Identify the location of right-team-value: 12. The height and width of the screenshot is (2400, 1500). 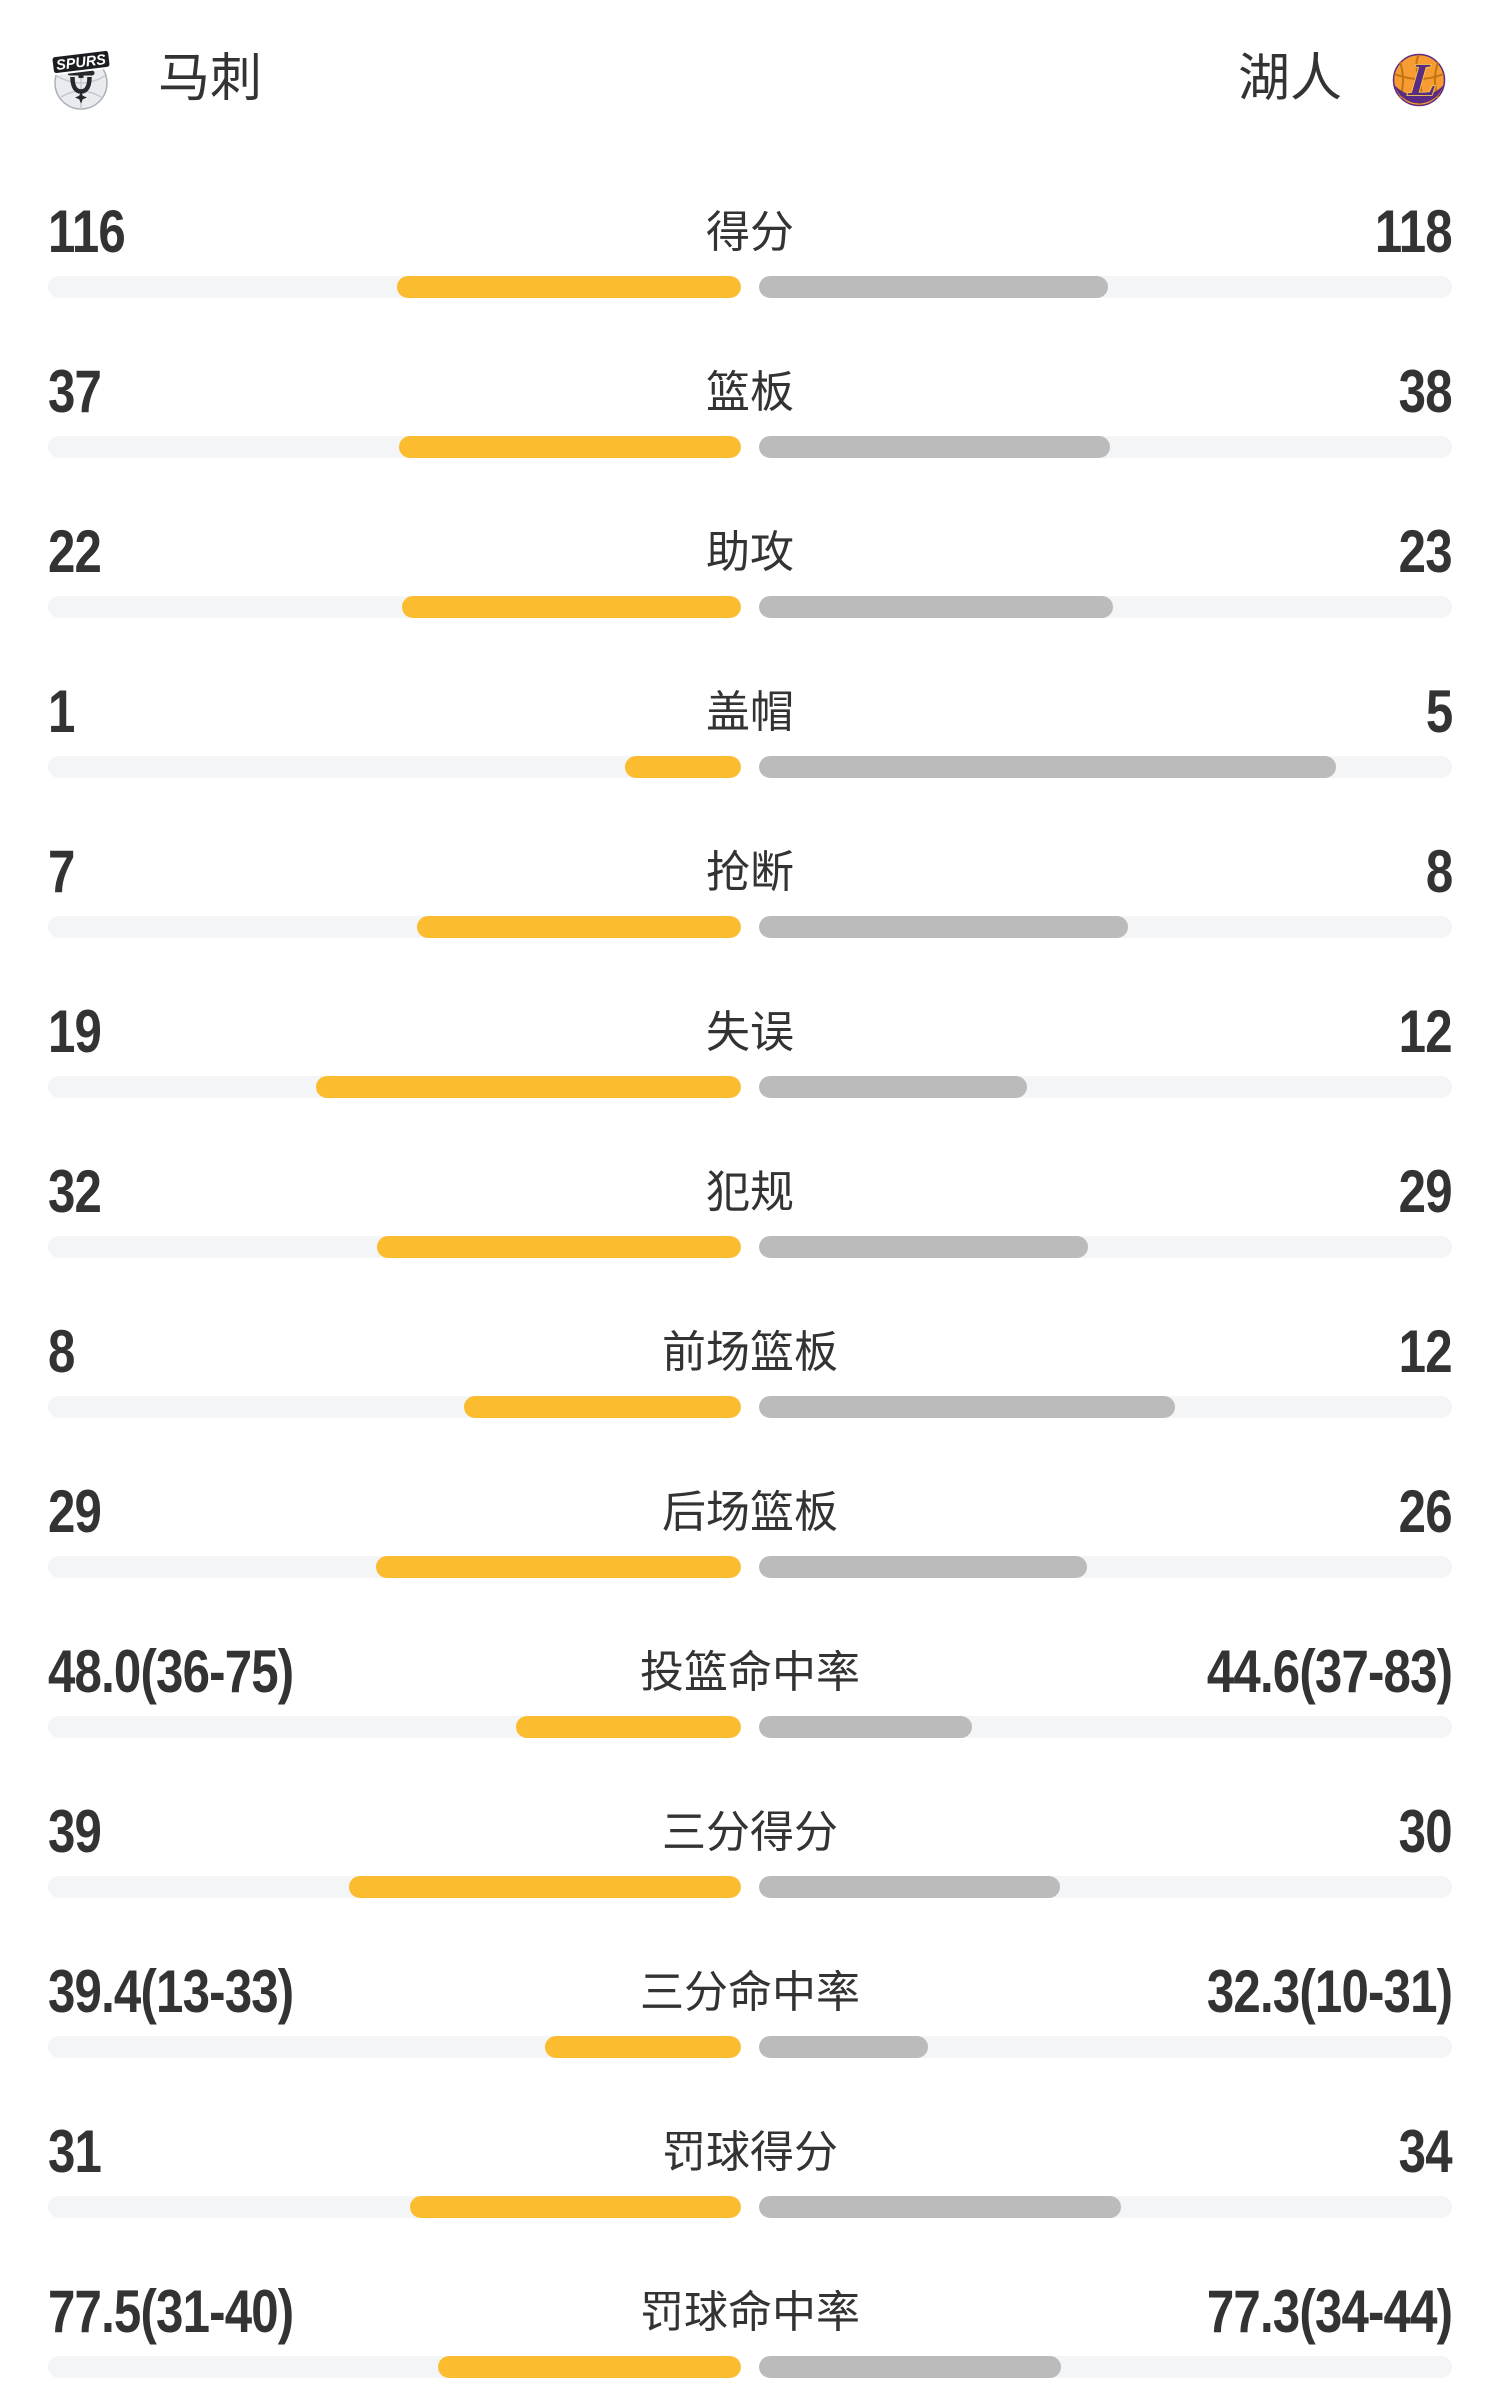
(1425, 1031).